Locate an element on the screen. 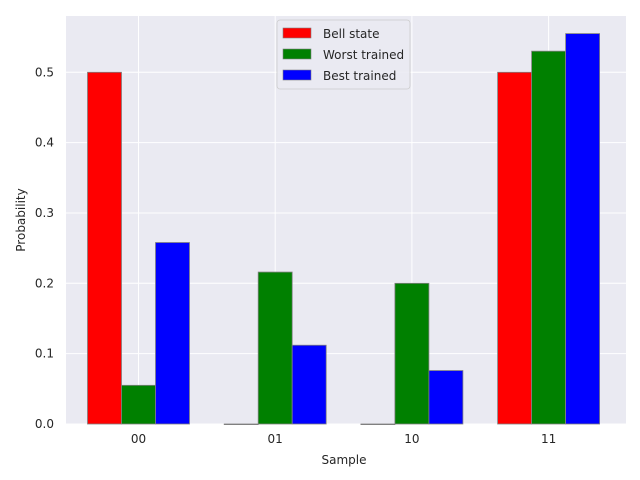 The width and height of the screenshot is (640, 480). y-tick-label: 0.0 is located at coordinates (44, 424).